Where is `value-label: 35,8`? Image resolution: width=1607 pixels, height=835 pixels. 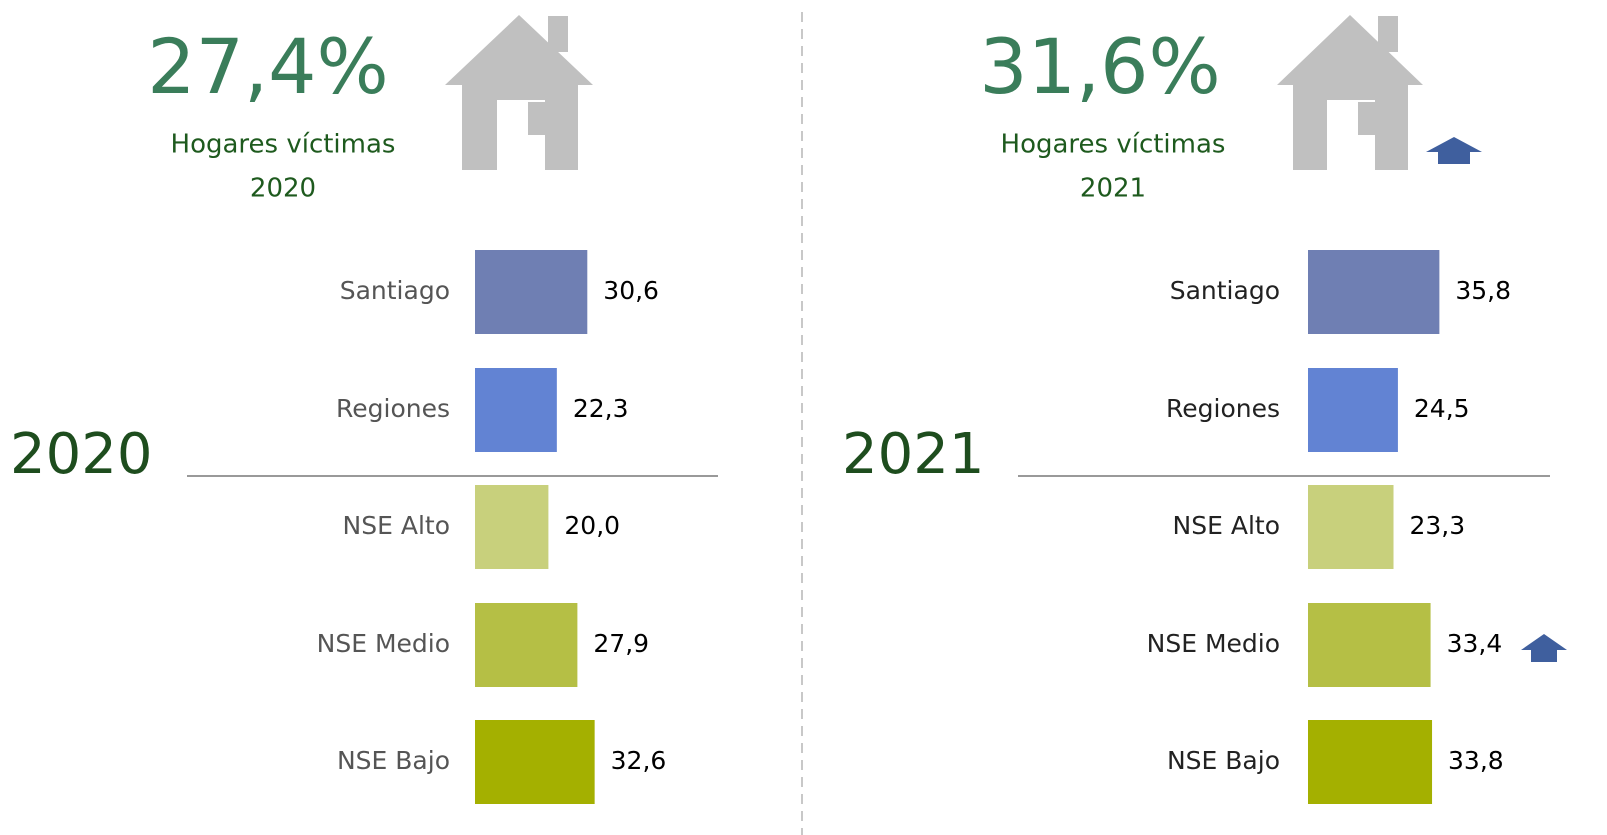 value-label: 35,8 is located at coordinates (1483, 290).